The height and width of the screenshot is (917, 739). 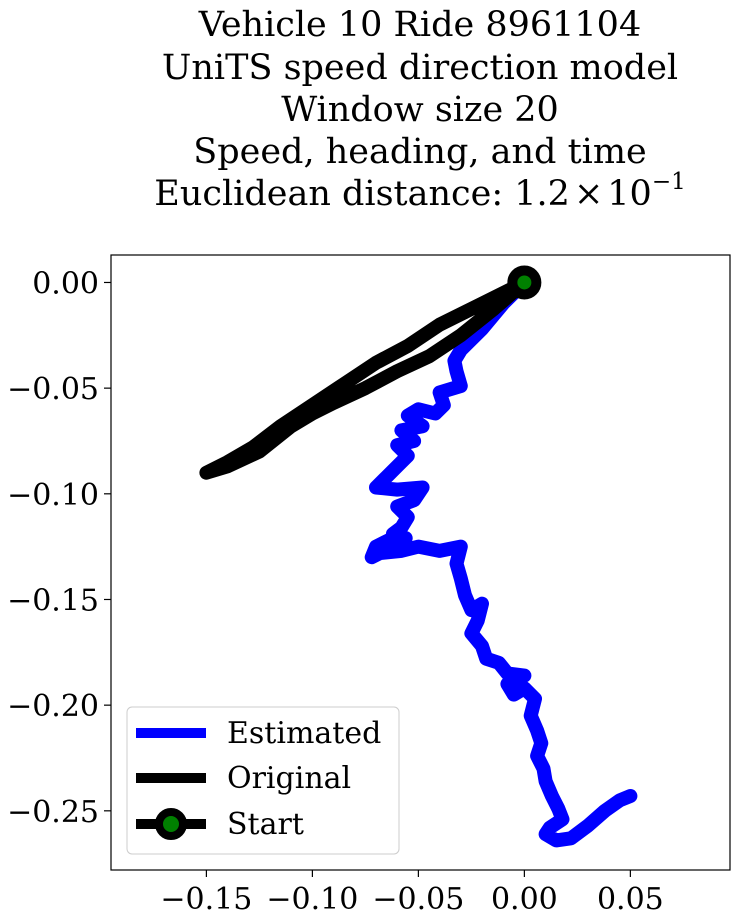 What do you see at coordinates (265, 824) in the screenshot?
I see `legend-start-label: Start` at bounding box center [265, 824].